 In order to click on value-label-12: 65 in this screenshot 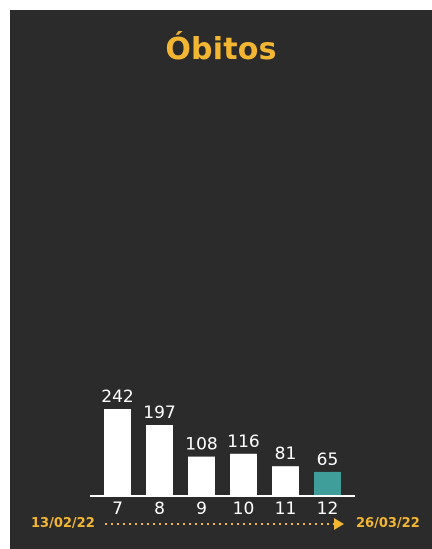, I will do `click(328, 460)`.